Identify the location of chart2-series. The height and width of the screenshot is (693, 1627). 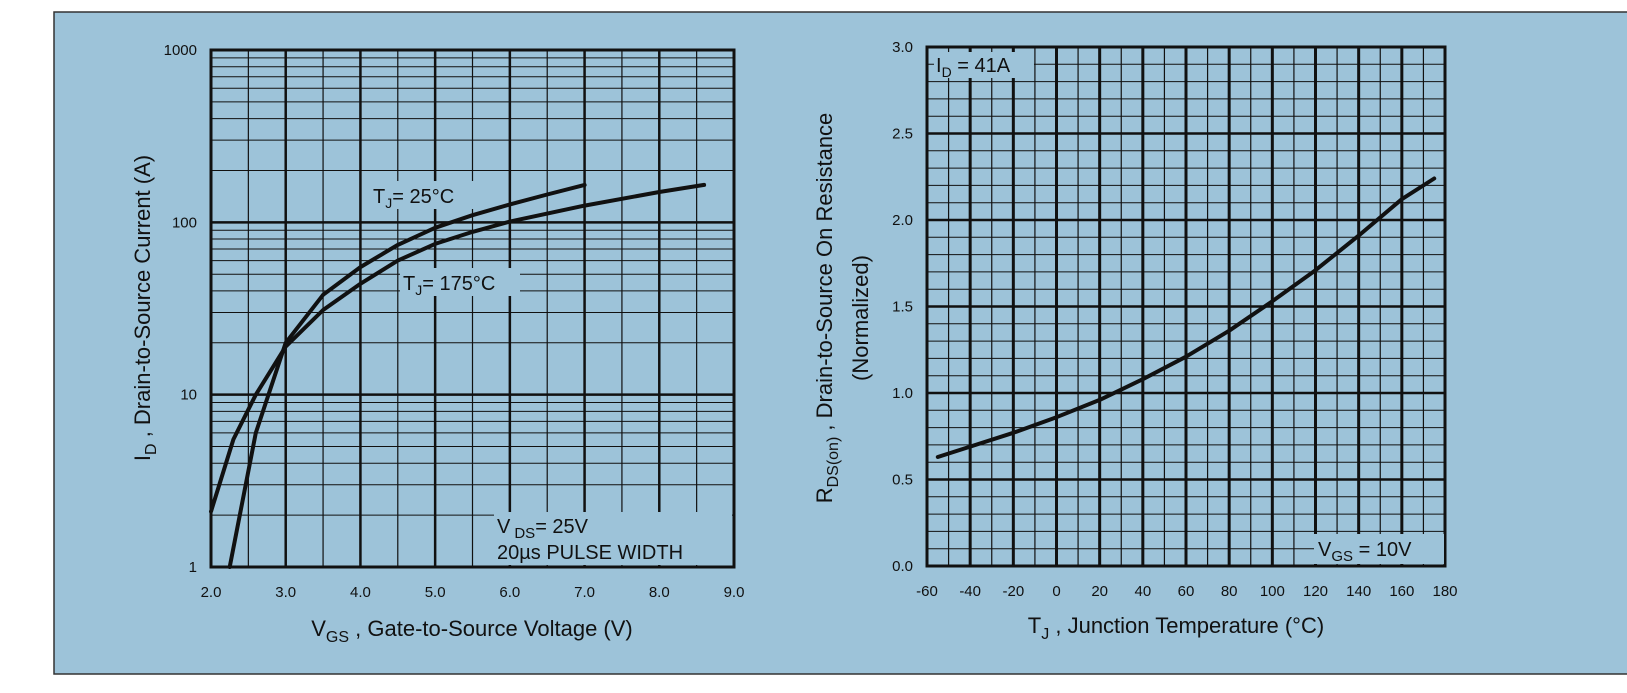
(1186, 317).